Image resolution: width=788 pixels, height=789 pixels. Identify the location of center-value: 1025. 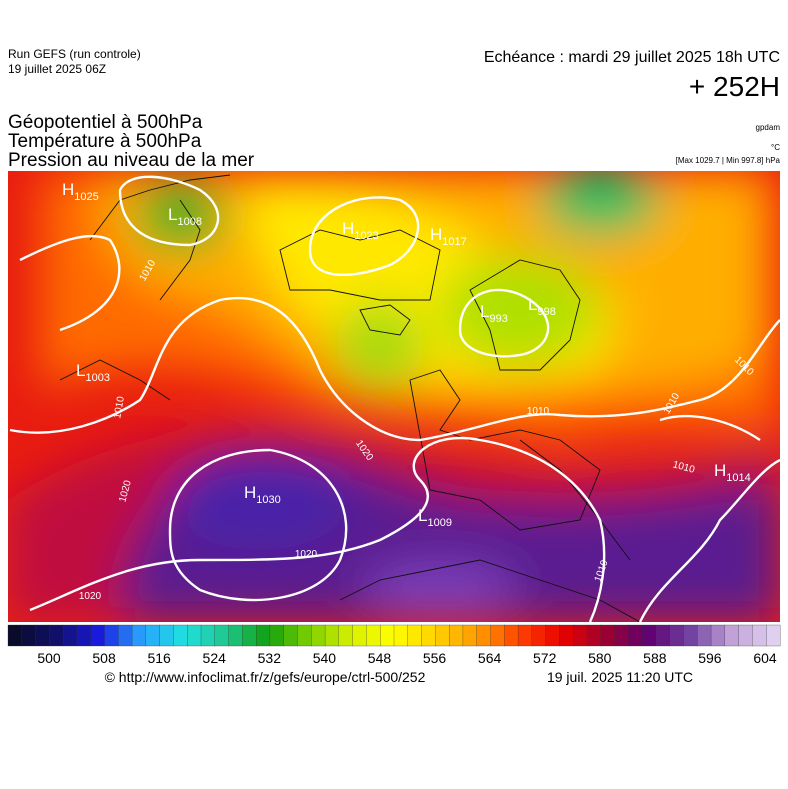
(86, 197).